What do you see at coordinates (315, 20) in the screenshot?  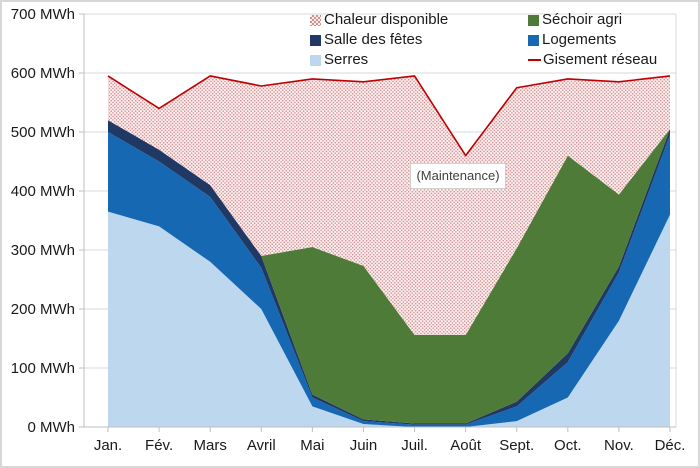 I see `chaleur-disponible-swatch-icon` at bounding box center [315, 20].